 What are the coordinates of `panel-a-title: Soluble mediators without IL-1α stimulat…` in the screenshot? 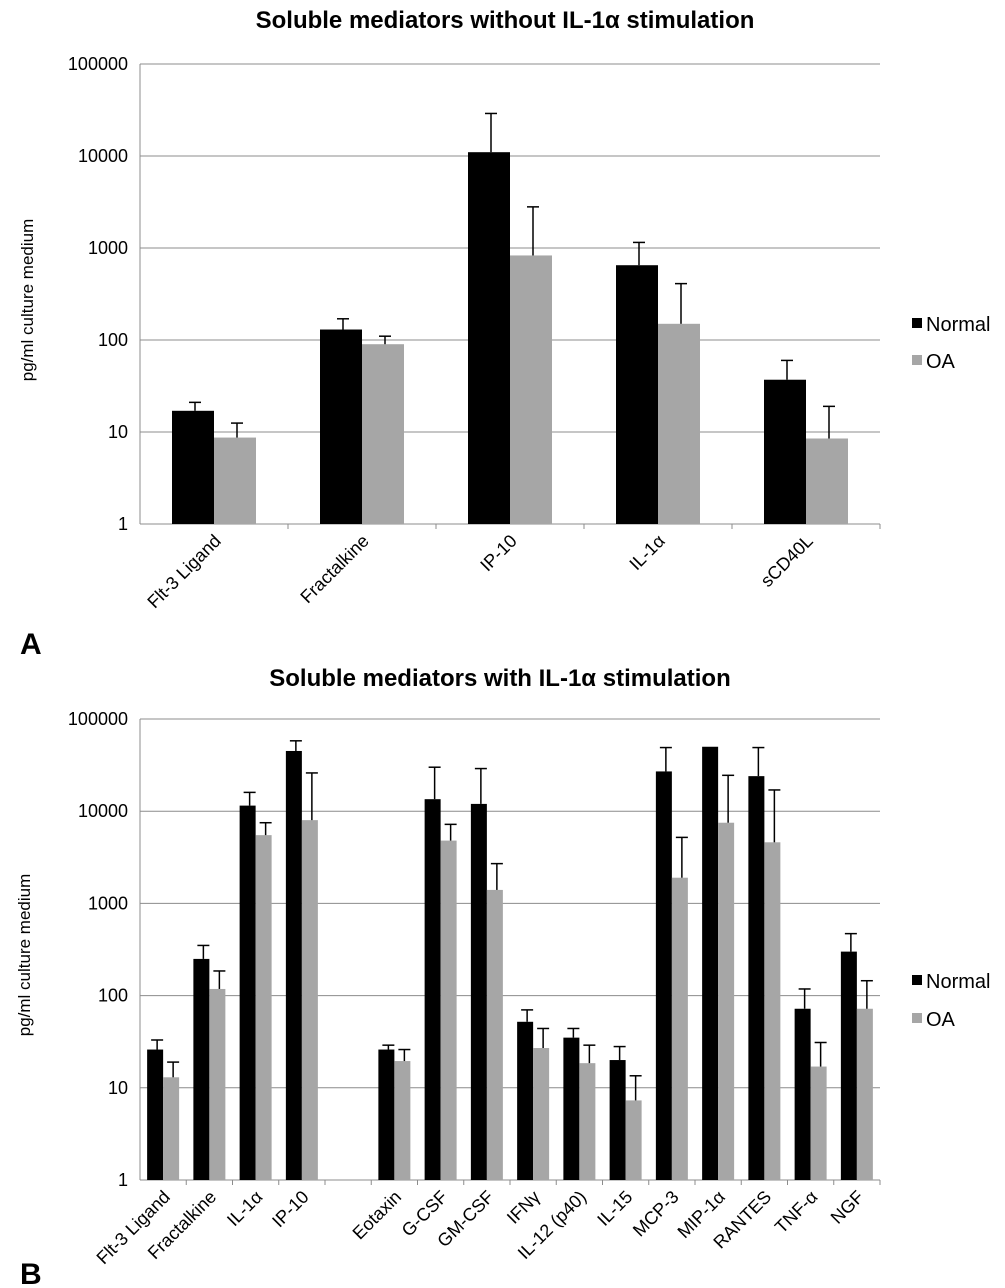 It's located at (505, 20).